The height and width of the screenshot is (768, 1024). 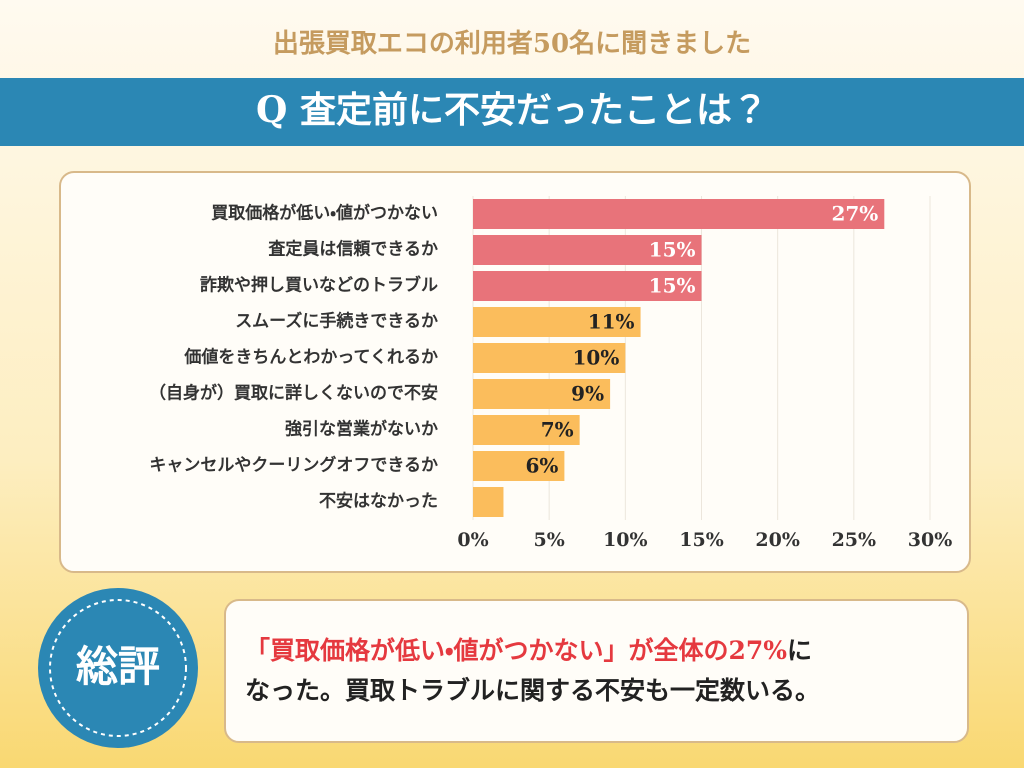 What do you see at coordinates (378, 501) in the screenshot?
I see `category-label: 不安はなかった` at bounding box center [378, 501].